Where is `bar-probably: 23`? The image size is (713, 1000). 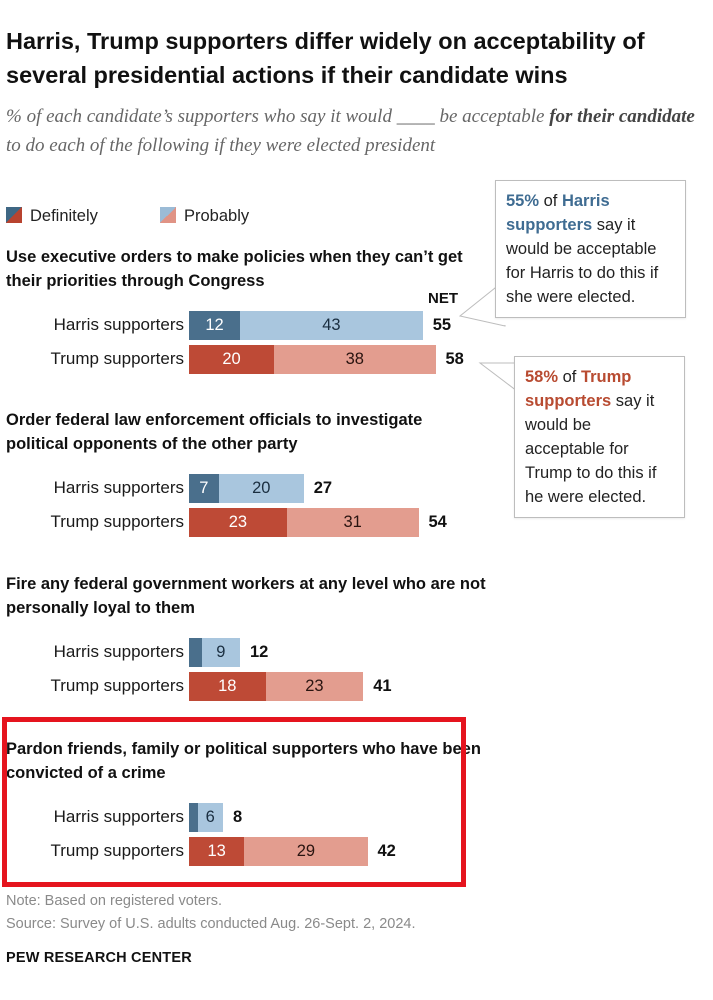
bar-probably: 23 is located at coordinates (314, 686).